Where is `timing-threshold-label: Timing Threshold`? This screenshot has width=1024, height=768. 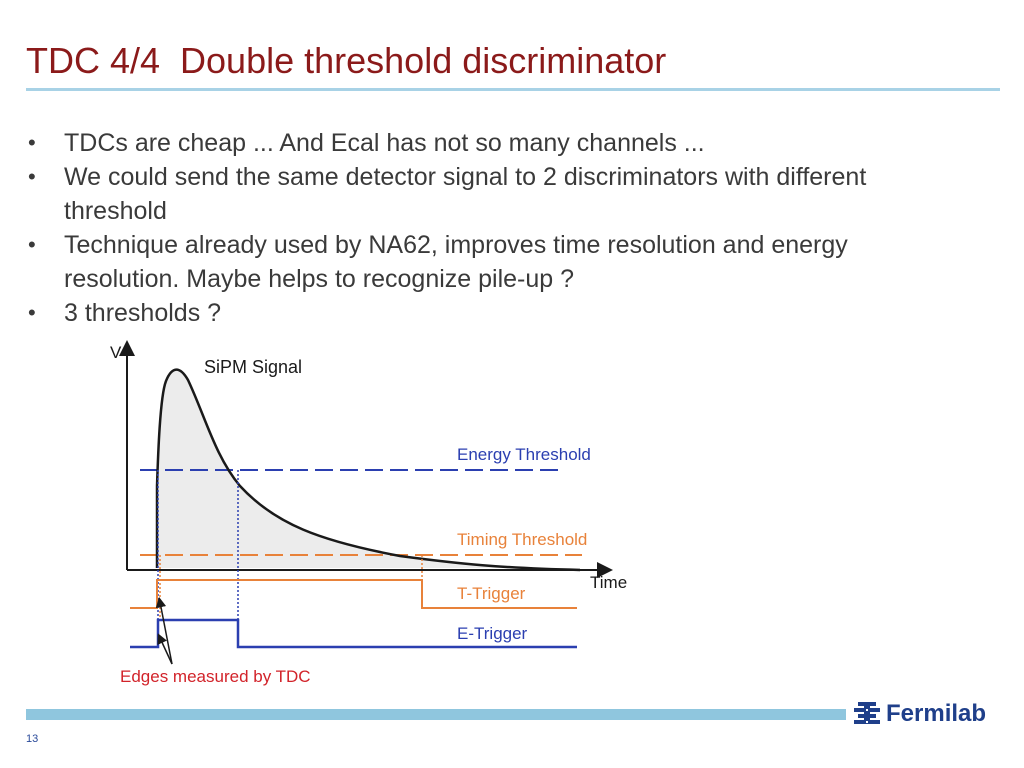 timing-threshold-label: Timing Threshold is located at coordinates (522, 539).